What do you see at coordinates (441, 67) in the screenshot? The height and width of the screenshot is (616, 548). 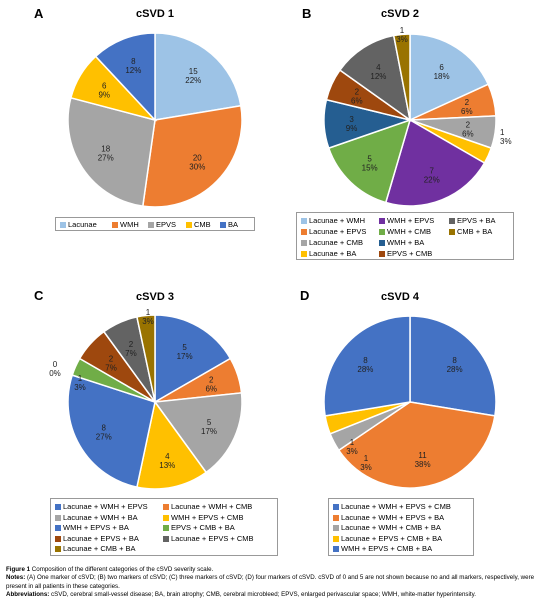 I see `data-label-value: 6` at bounding box center [441, 67].